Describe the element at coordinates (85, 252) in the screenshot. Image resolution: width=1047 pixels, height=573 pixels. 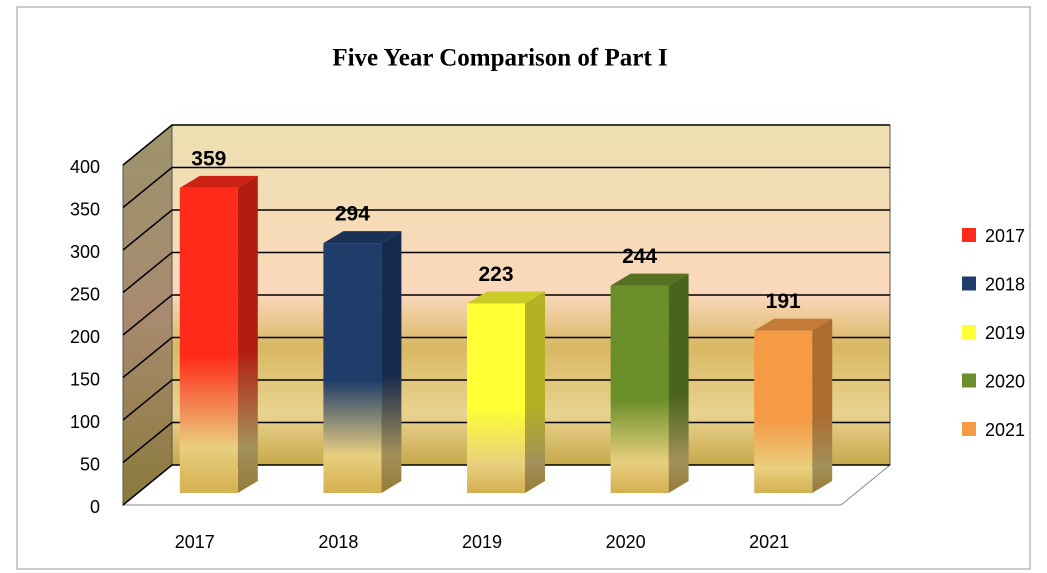
I see `y-tick-label: 300` at that location.